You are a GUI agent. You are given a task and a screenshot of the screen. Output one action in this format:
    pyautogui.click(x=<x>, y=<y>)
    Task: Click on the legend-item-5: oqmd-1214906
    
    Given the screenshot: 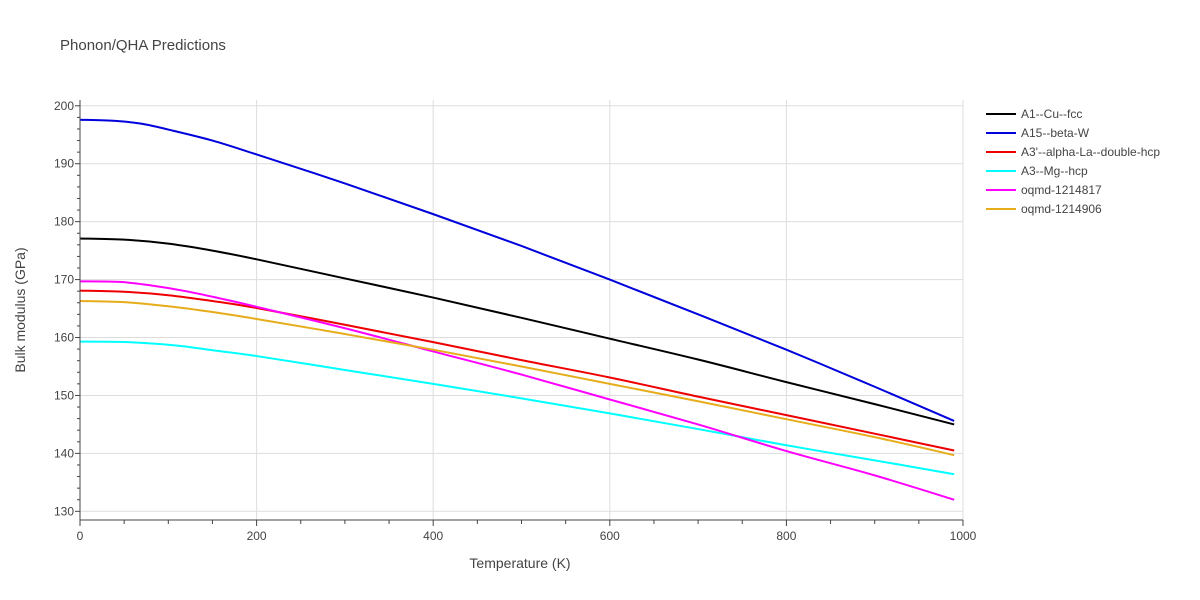 What is the action you would take?
    pyautogui.click(x=1044, y=209)
    